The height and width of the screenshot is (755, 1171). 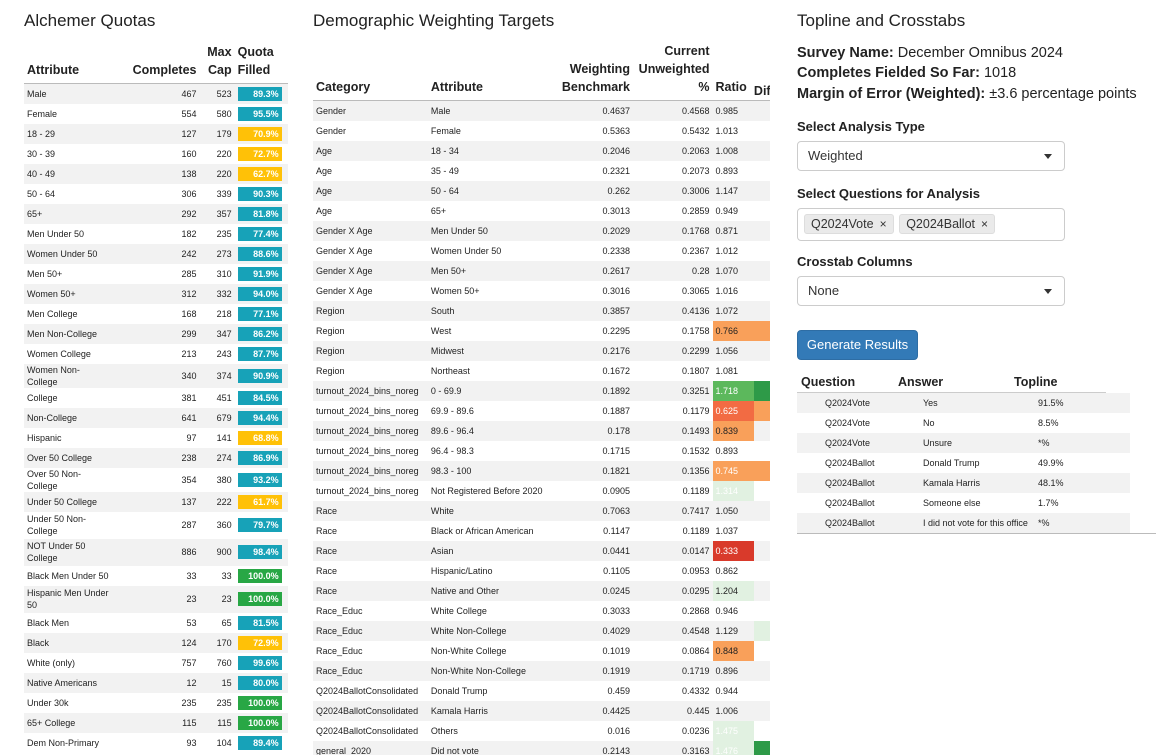 I want to click on crosstab-select: None, so click(x=931, y=291).